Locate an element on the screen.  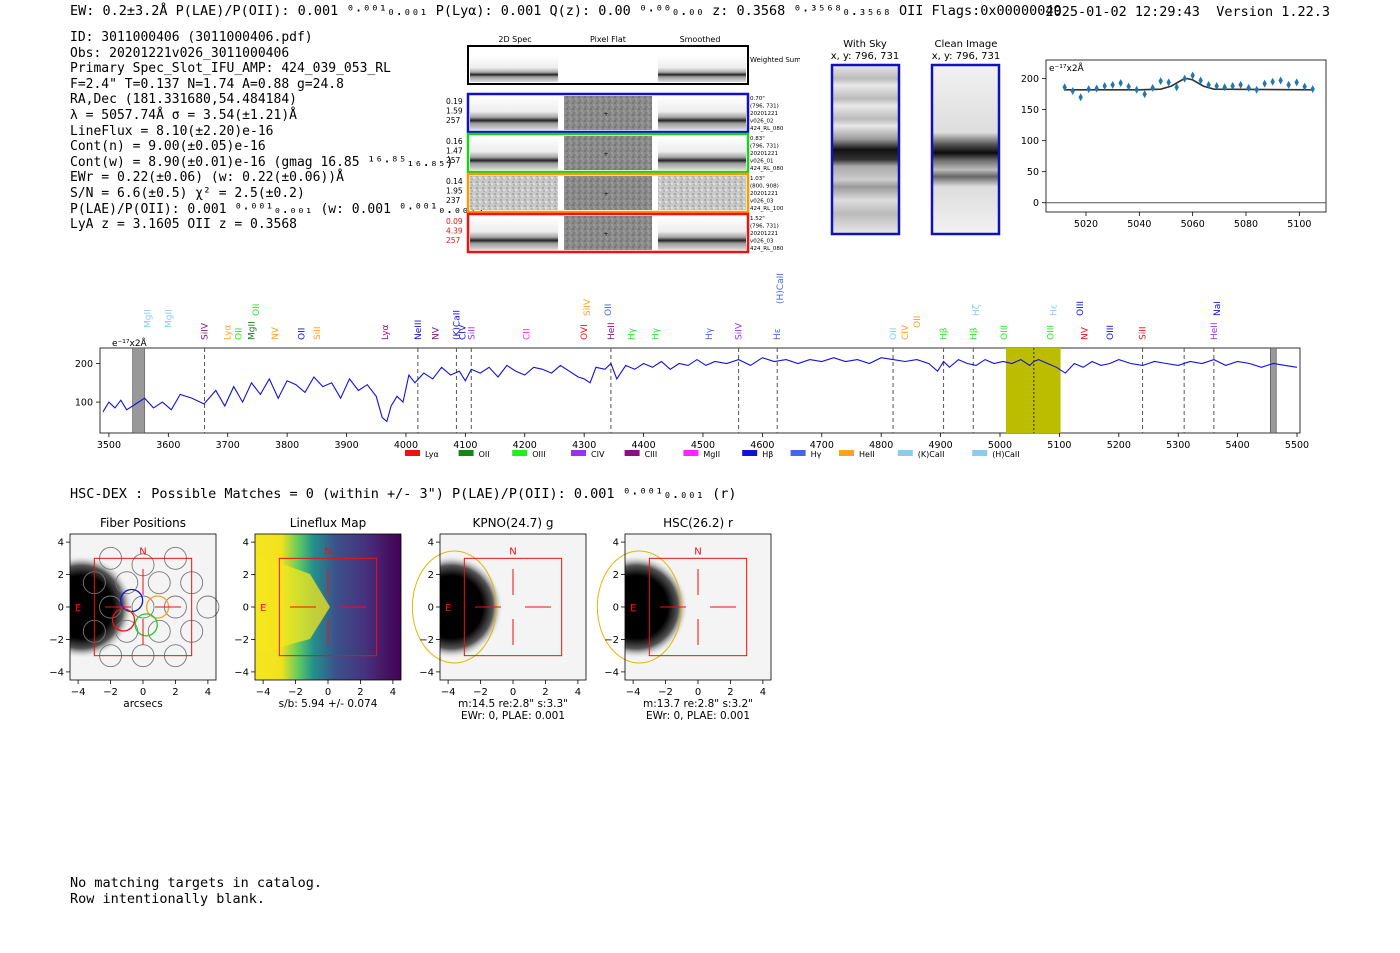
panel-title: Lineflux Map is located at coordinates (328, 523).